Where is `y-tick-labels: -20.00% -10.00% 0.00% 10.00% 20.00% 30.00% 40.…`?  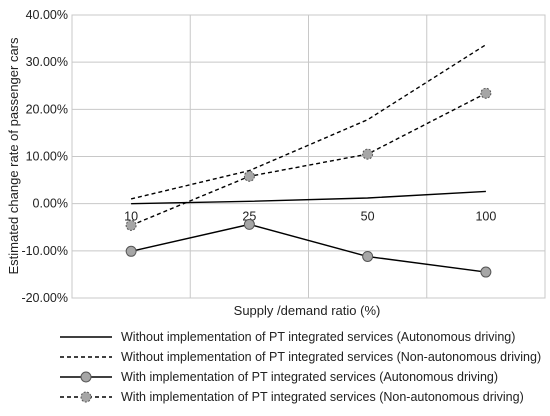
y-tick-labels: -20.00% -10.00% 0.00% 10.00% 20.00% 30.00% 40.… is located at coordinates (44, 156).